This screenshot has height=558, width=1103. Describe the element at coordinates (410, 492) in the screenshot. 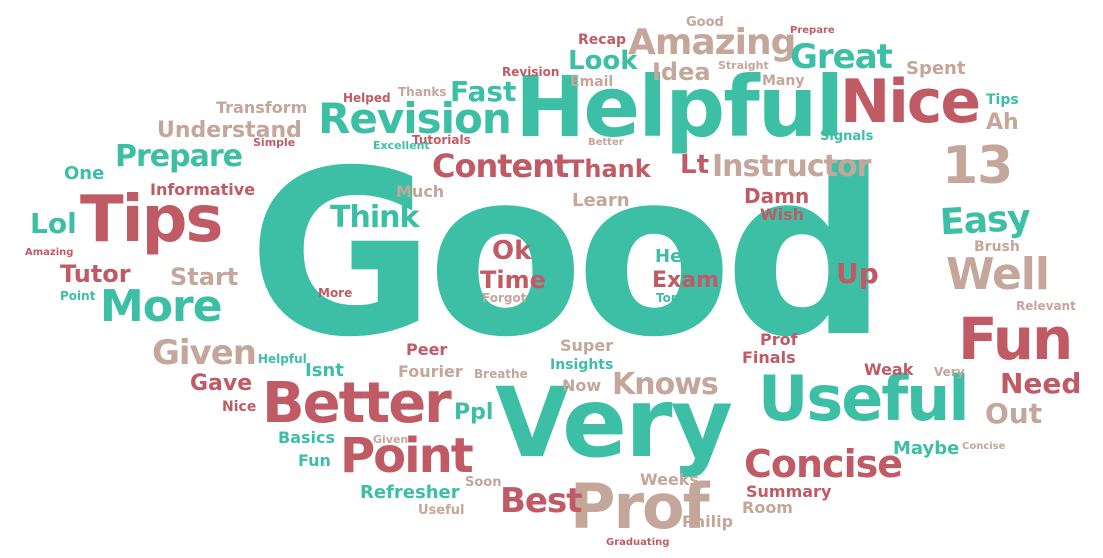

I see `word-refresher: Refresher` at that location.